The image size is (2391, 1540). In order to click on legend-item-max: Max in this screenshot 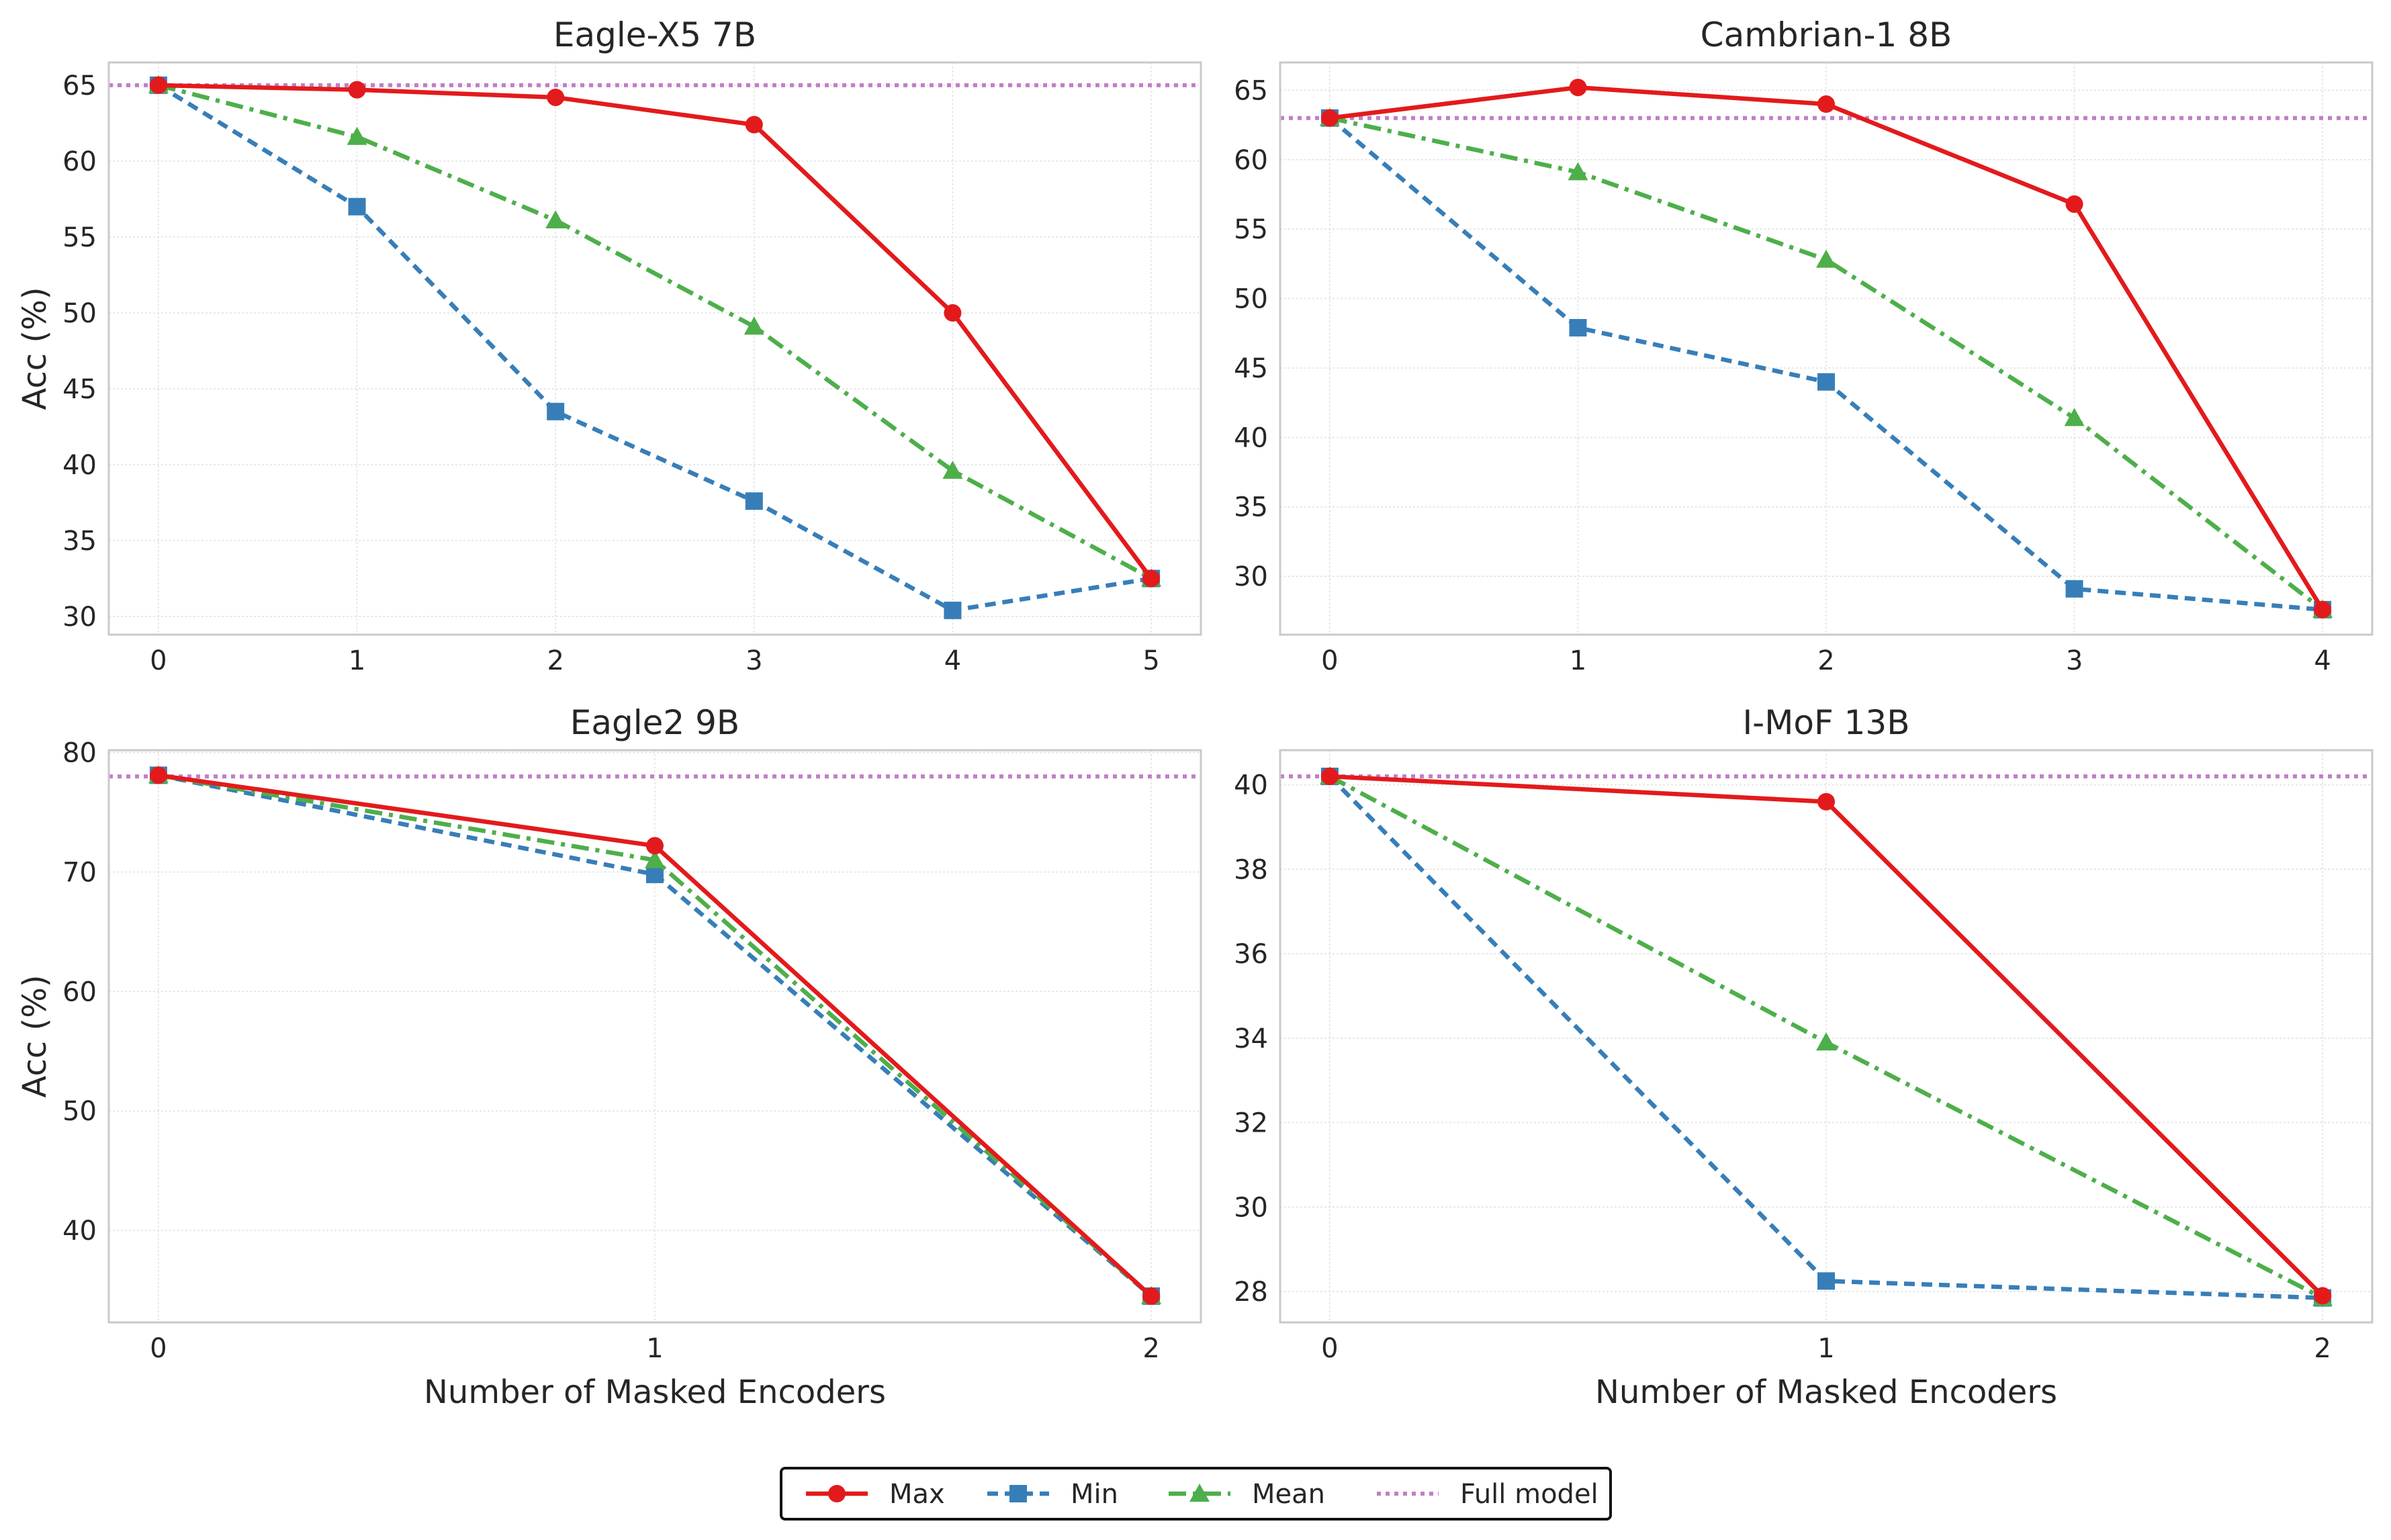, I will do `click(876, 1495)`.